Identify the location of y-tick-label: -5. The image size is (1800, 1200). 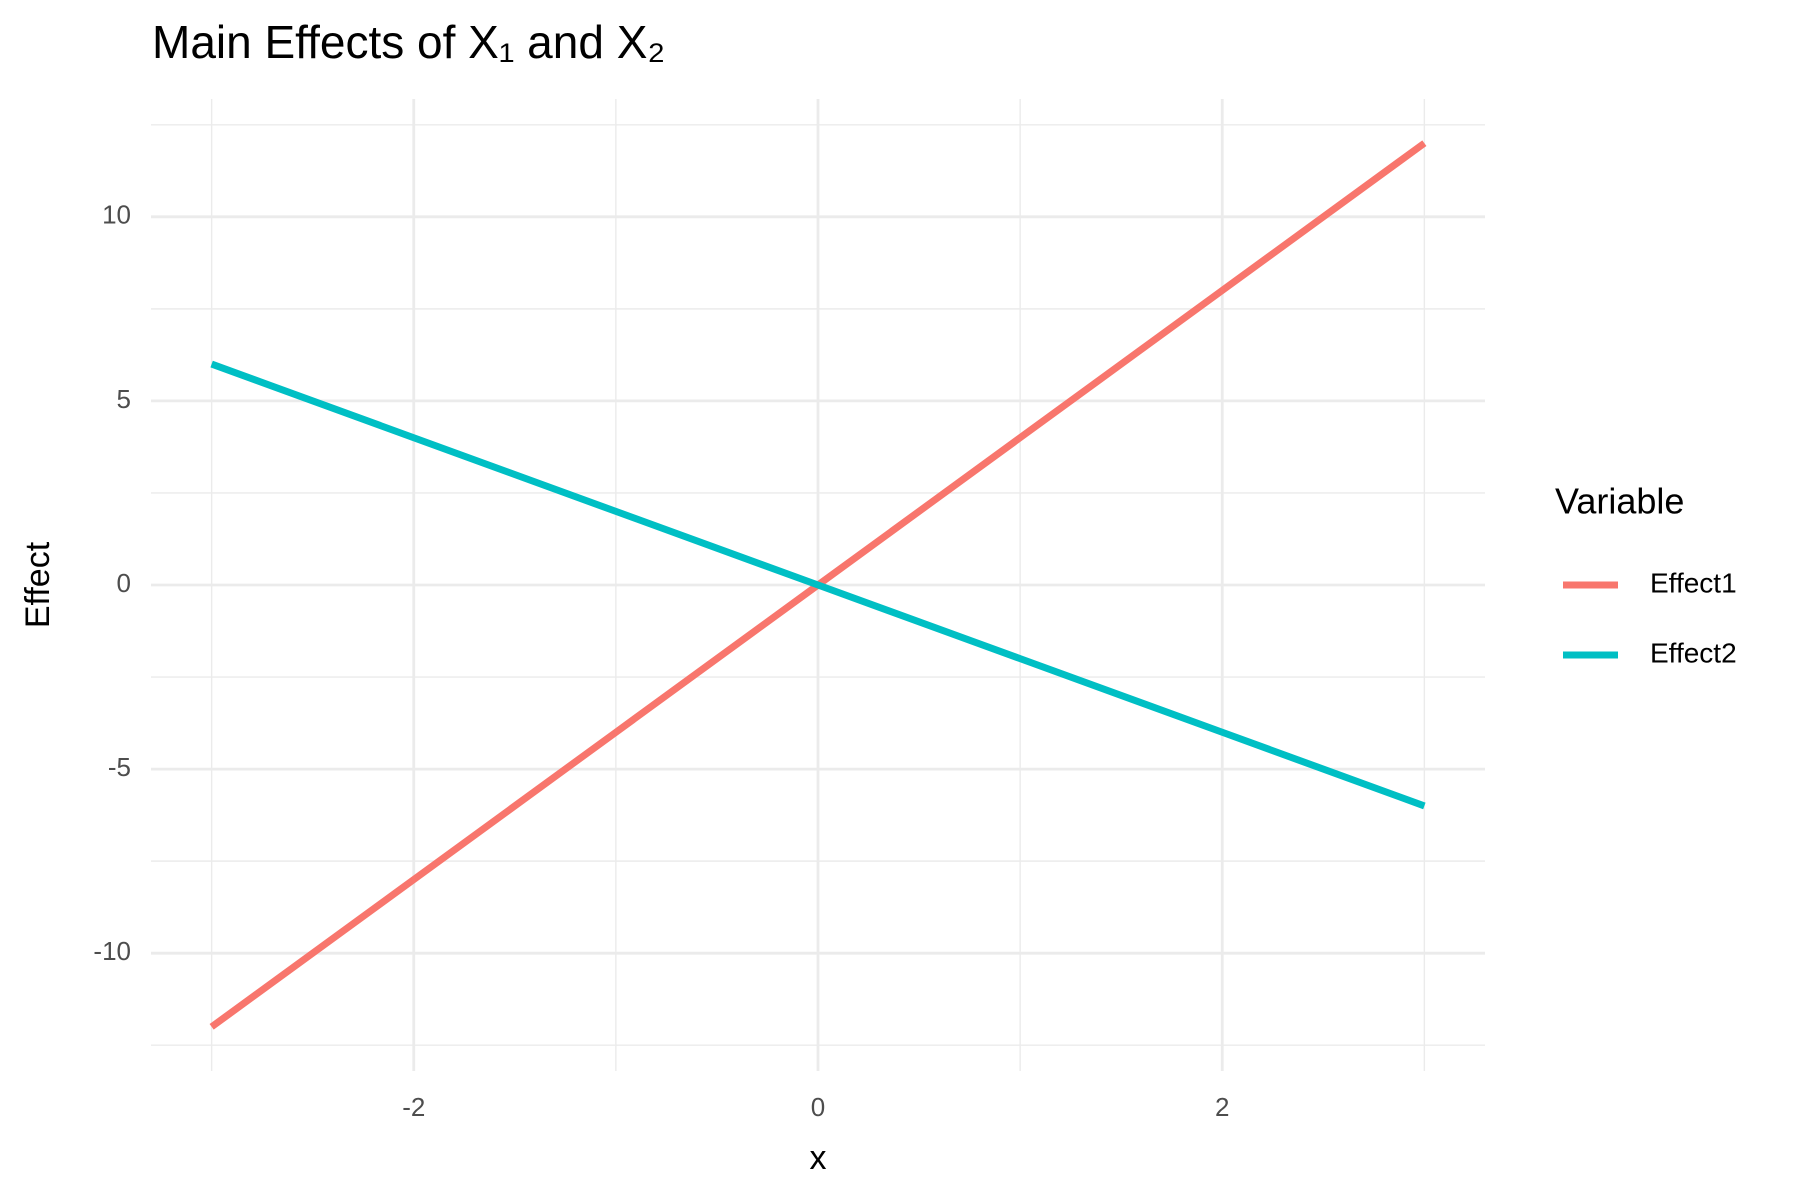
(119, 767).